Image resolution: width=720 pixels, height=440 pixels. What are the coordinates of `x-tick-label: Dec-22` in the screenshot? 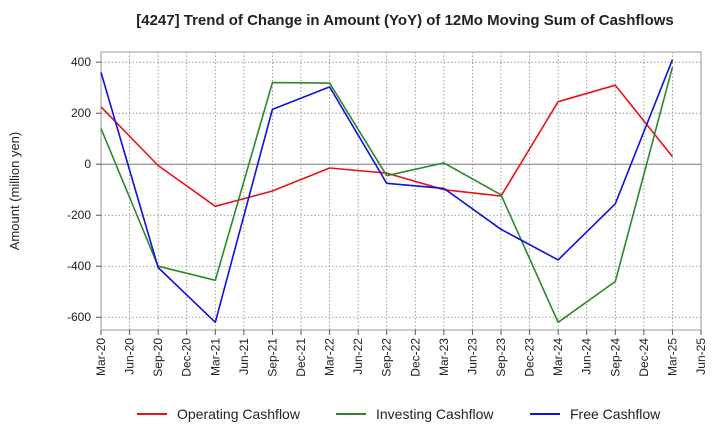 It's located at (415, 357).